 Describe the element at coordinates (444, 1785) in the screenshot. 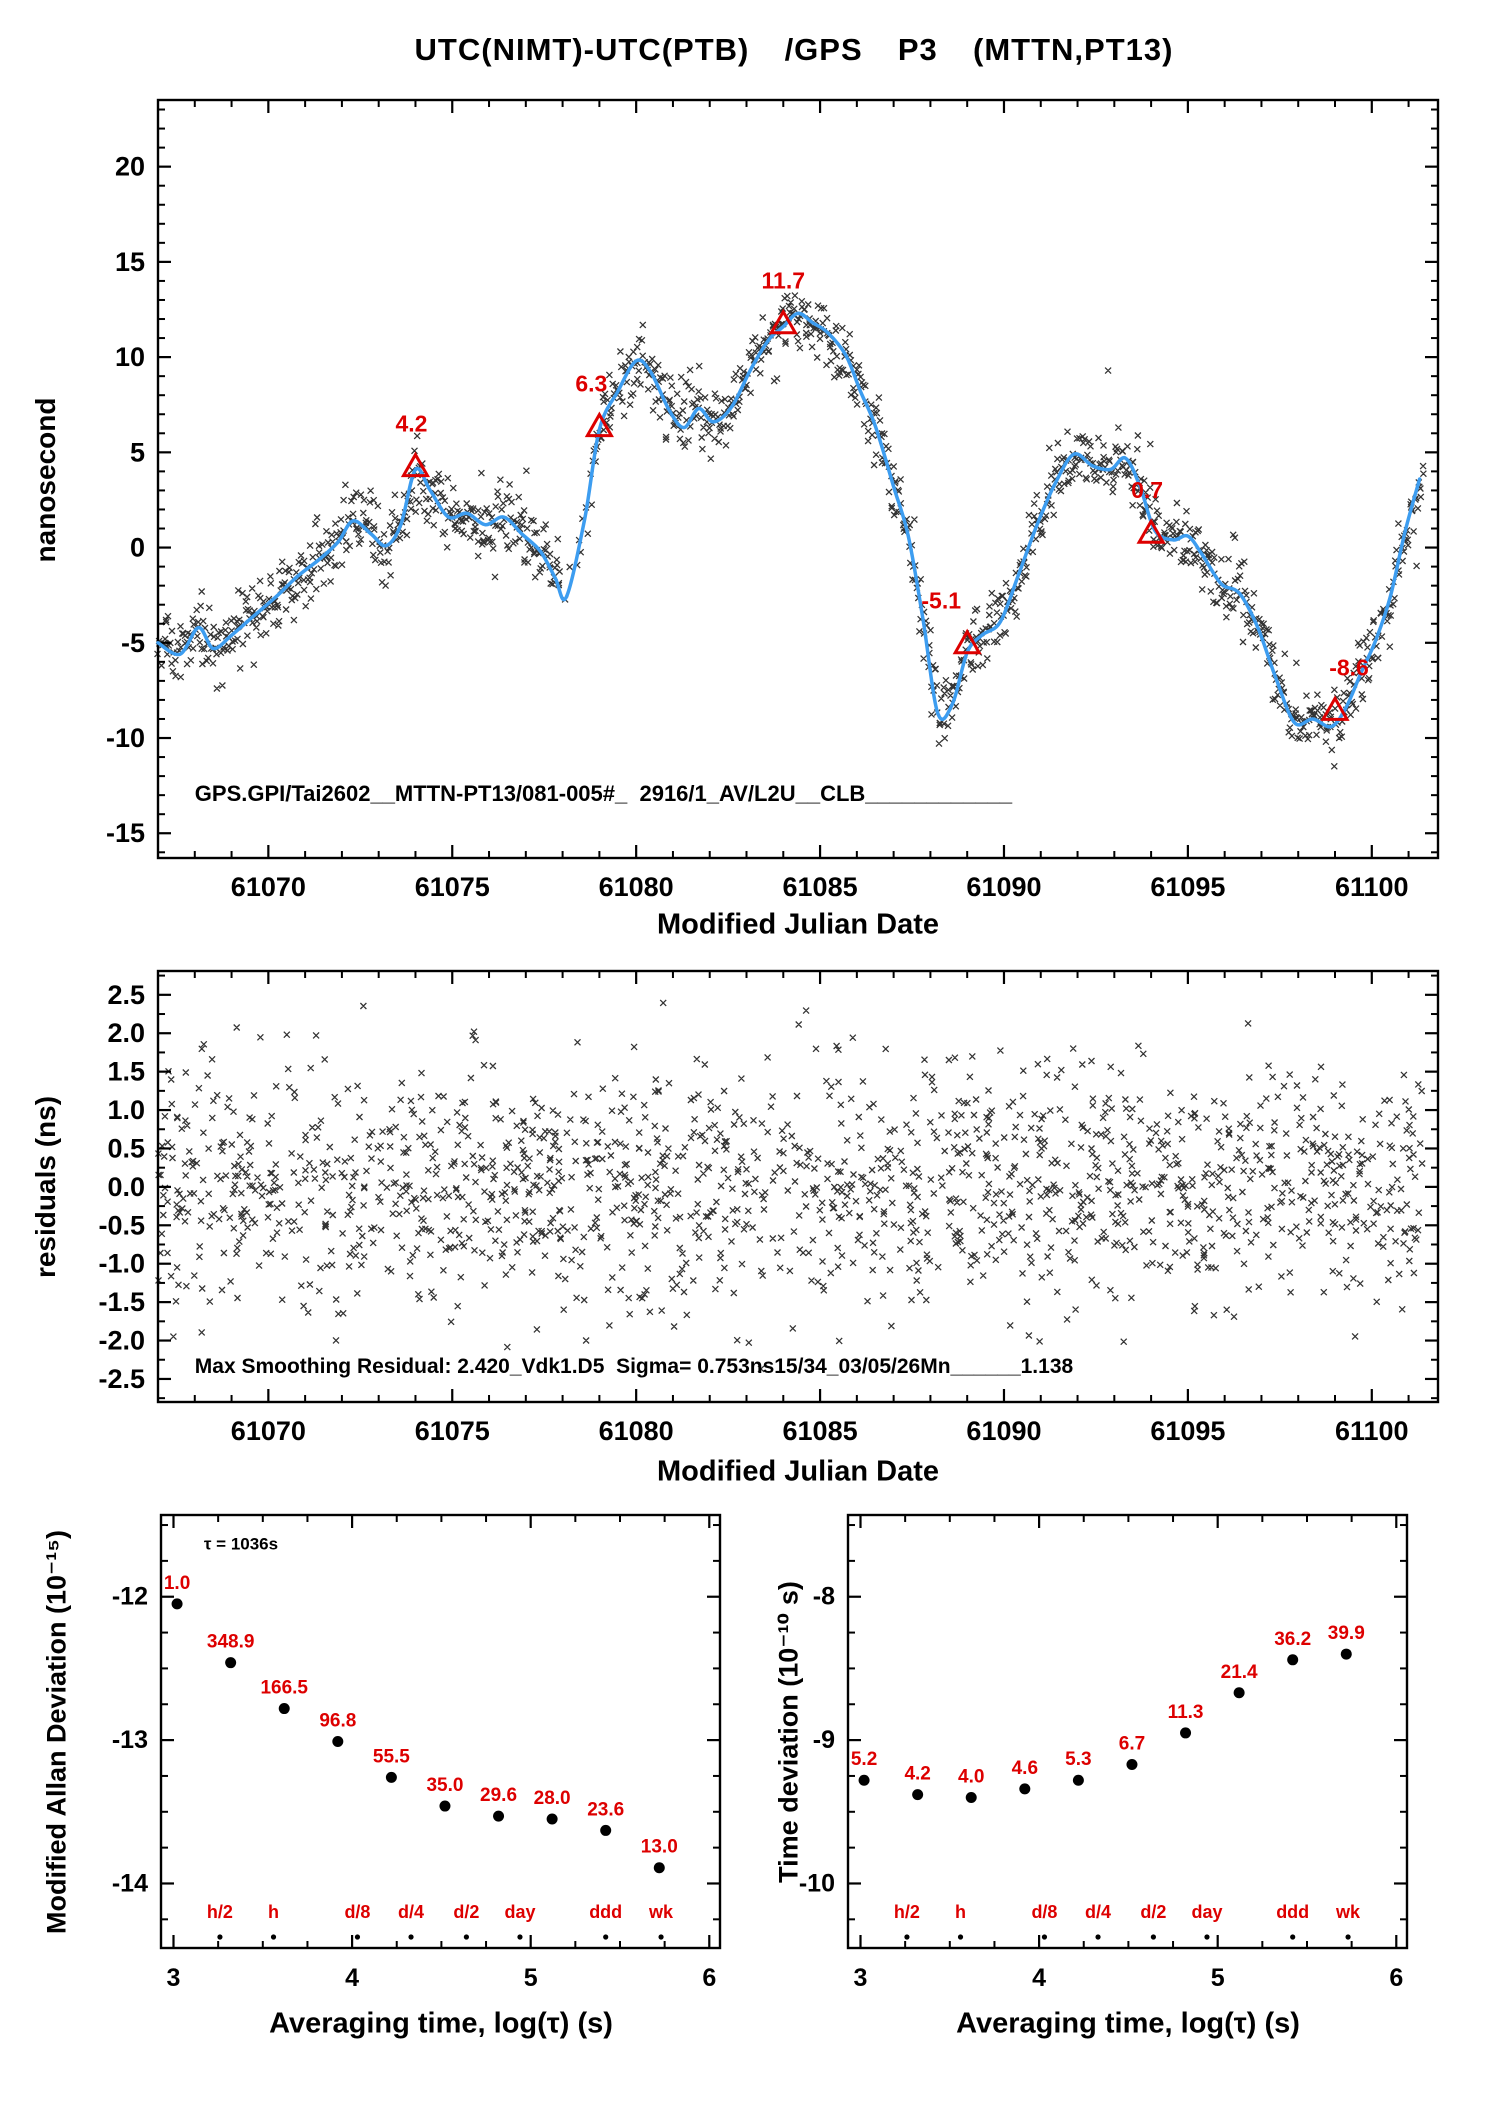

I see `svg-text: 35.0` at that location.